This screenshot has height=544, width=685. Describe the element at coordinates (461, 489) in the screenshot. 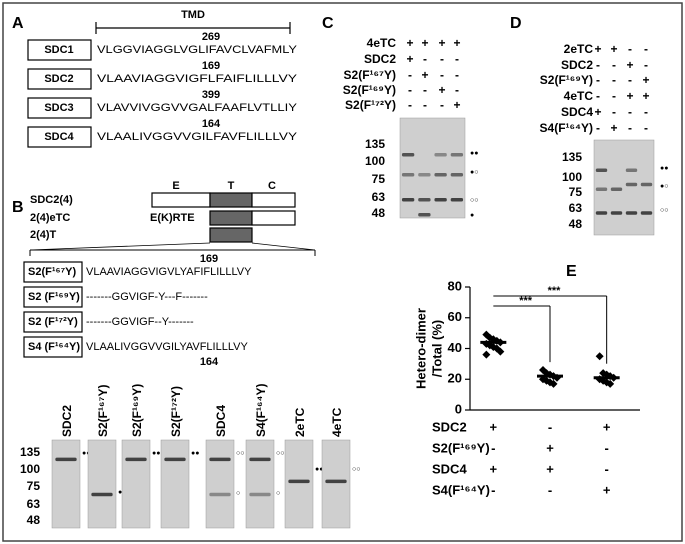

I see `condition-name: S4(F¹⁶⁴Y)` at that location.